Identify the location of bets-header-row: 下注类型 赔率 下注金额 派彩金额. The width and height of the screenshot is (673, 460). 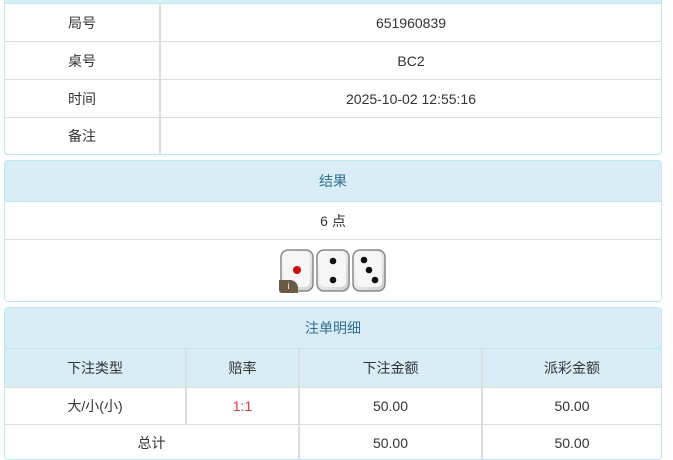
(333, 368).